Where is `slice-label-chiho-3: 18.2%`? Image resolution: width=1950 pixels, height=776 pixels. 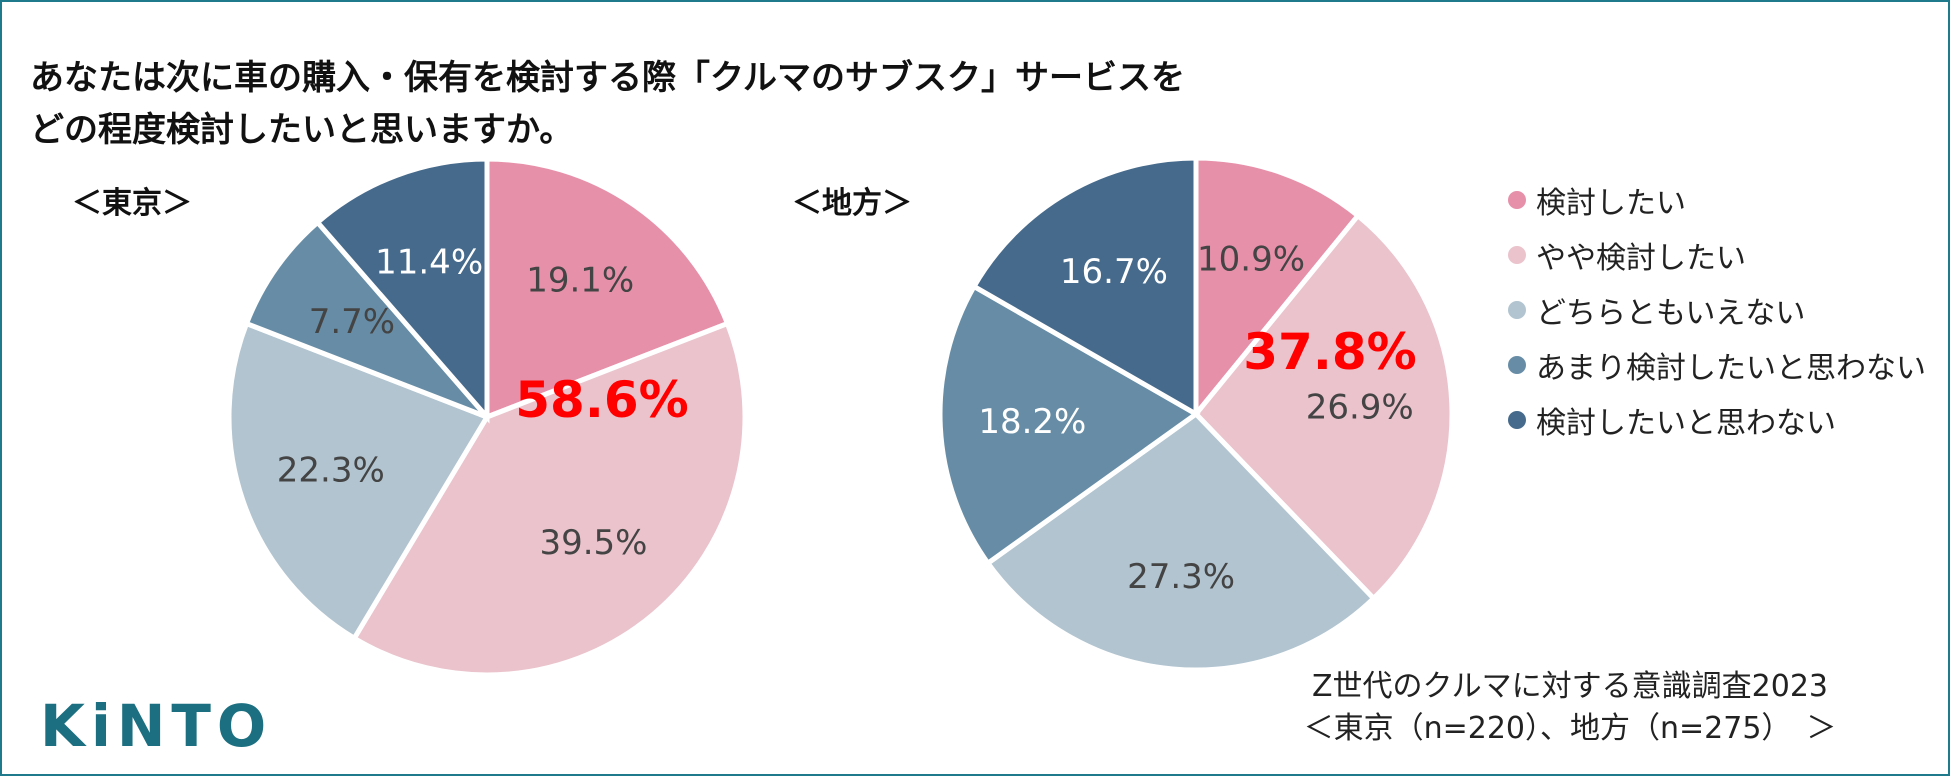
slice-label-chiho-3: 18.2% is located at coordinates (1032, 422).